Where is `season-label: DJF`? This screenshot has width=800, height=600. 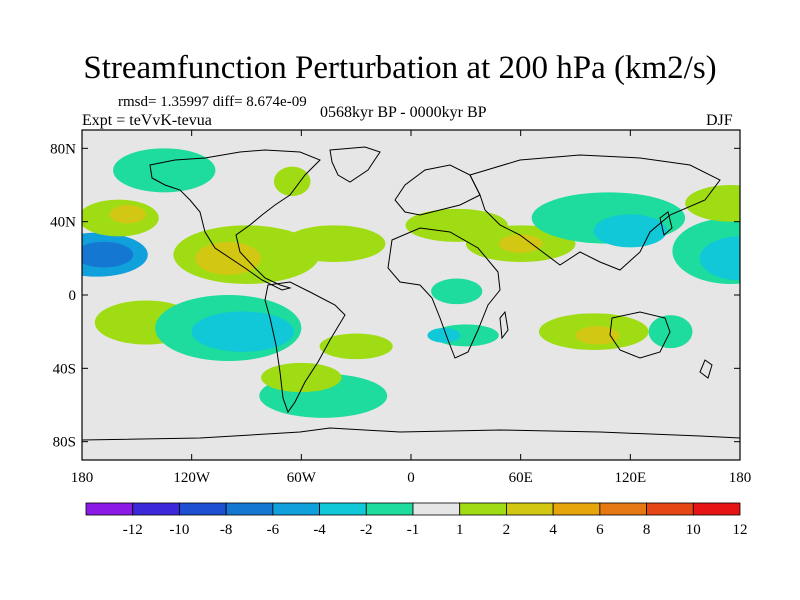 season-label: DJF is located at coordinates (719, 120).